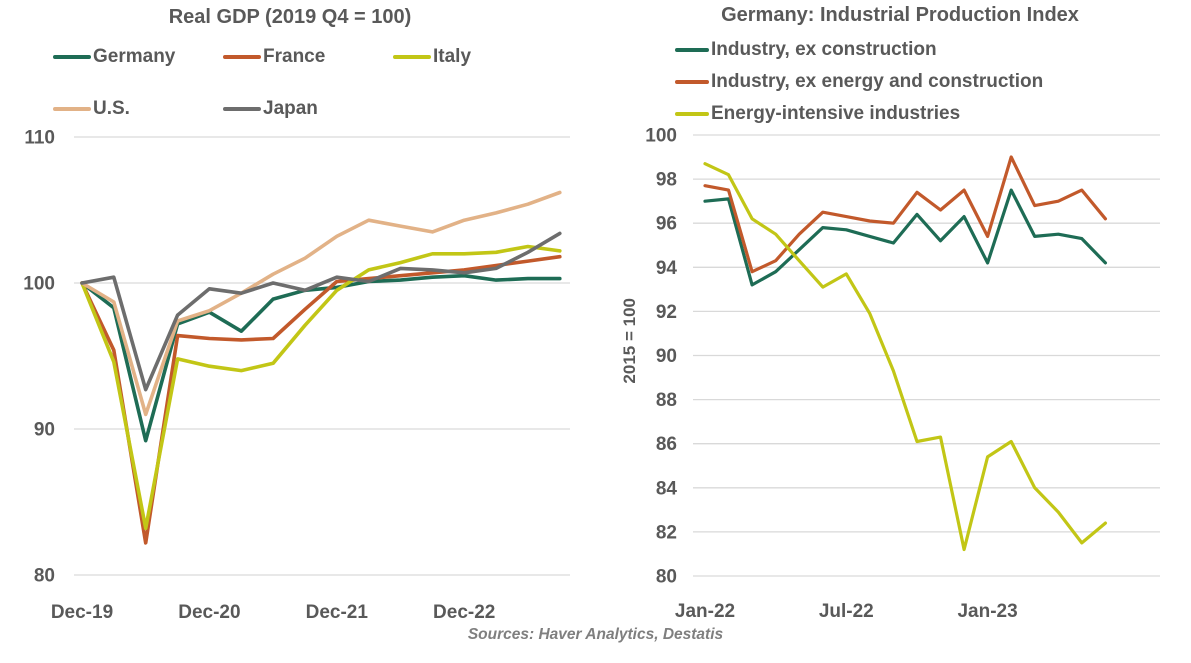 The height and width of the screenshot is (663, 1191). What do you see at coordinates (337, 612) in the screenshot?
I see `x-tick-label: Dec-21` at bounding box center [337, 612].